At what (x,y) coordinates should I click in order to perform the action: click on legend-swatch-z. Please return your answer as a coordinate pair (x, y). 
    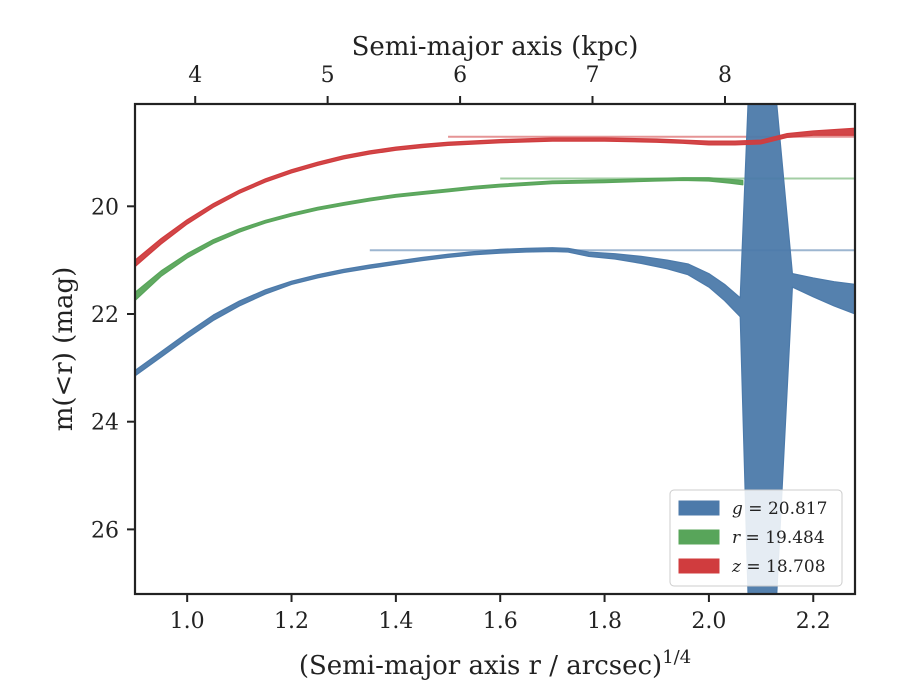
    Looking at the image, I should click on (699, 566).